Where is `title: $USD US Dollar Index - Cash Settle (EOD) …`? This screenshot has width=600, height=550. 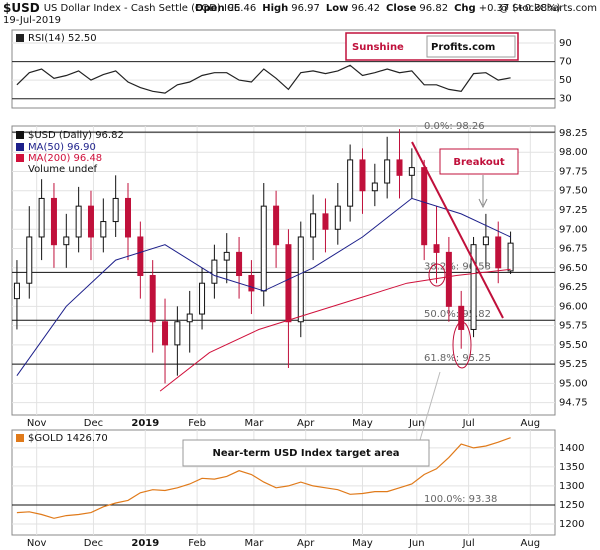
title: $USD US Dollar Index - Cash Settle (EOD) … is located at coordinates (121, 8).